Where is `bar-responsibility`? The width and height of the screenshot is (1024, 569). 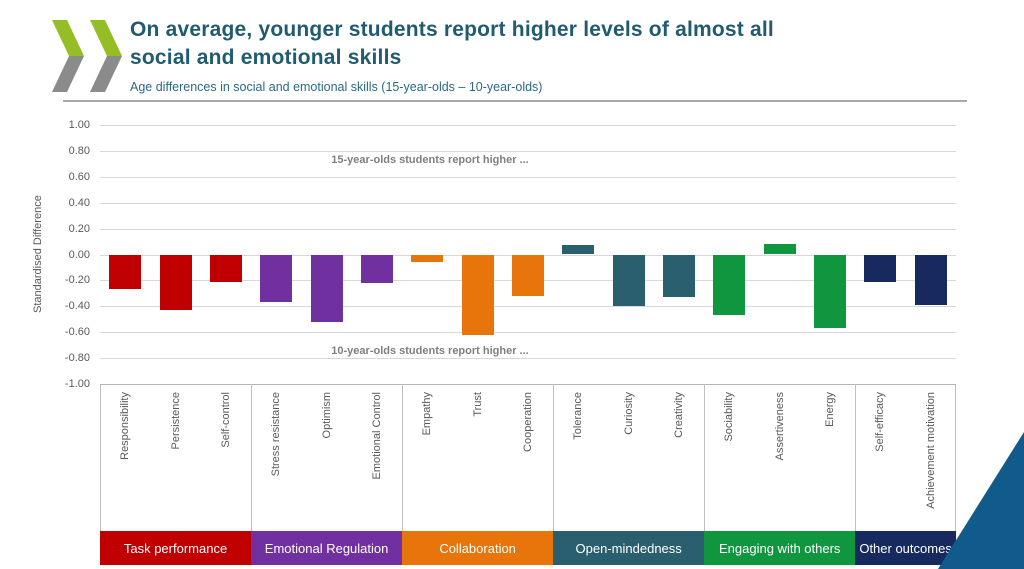 bar-responsibility is located at coordinates (125, 272).